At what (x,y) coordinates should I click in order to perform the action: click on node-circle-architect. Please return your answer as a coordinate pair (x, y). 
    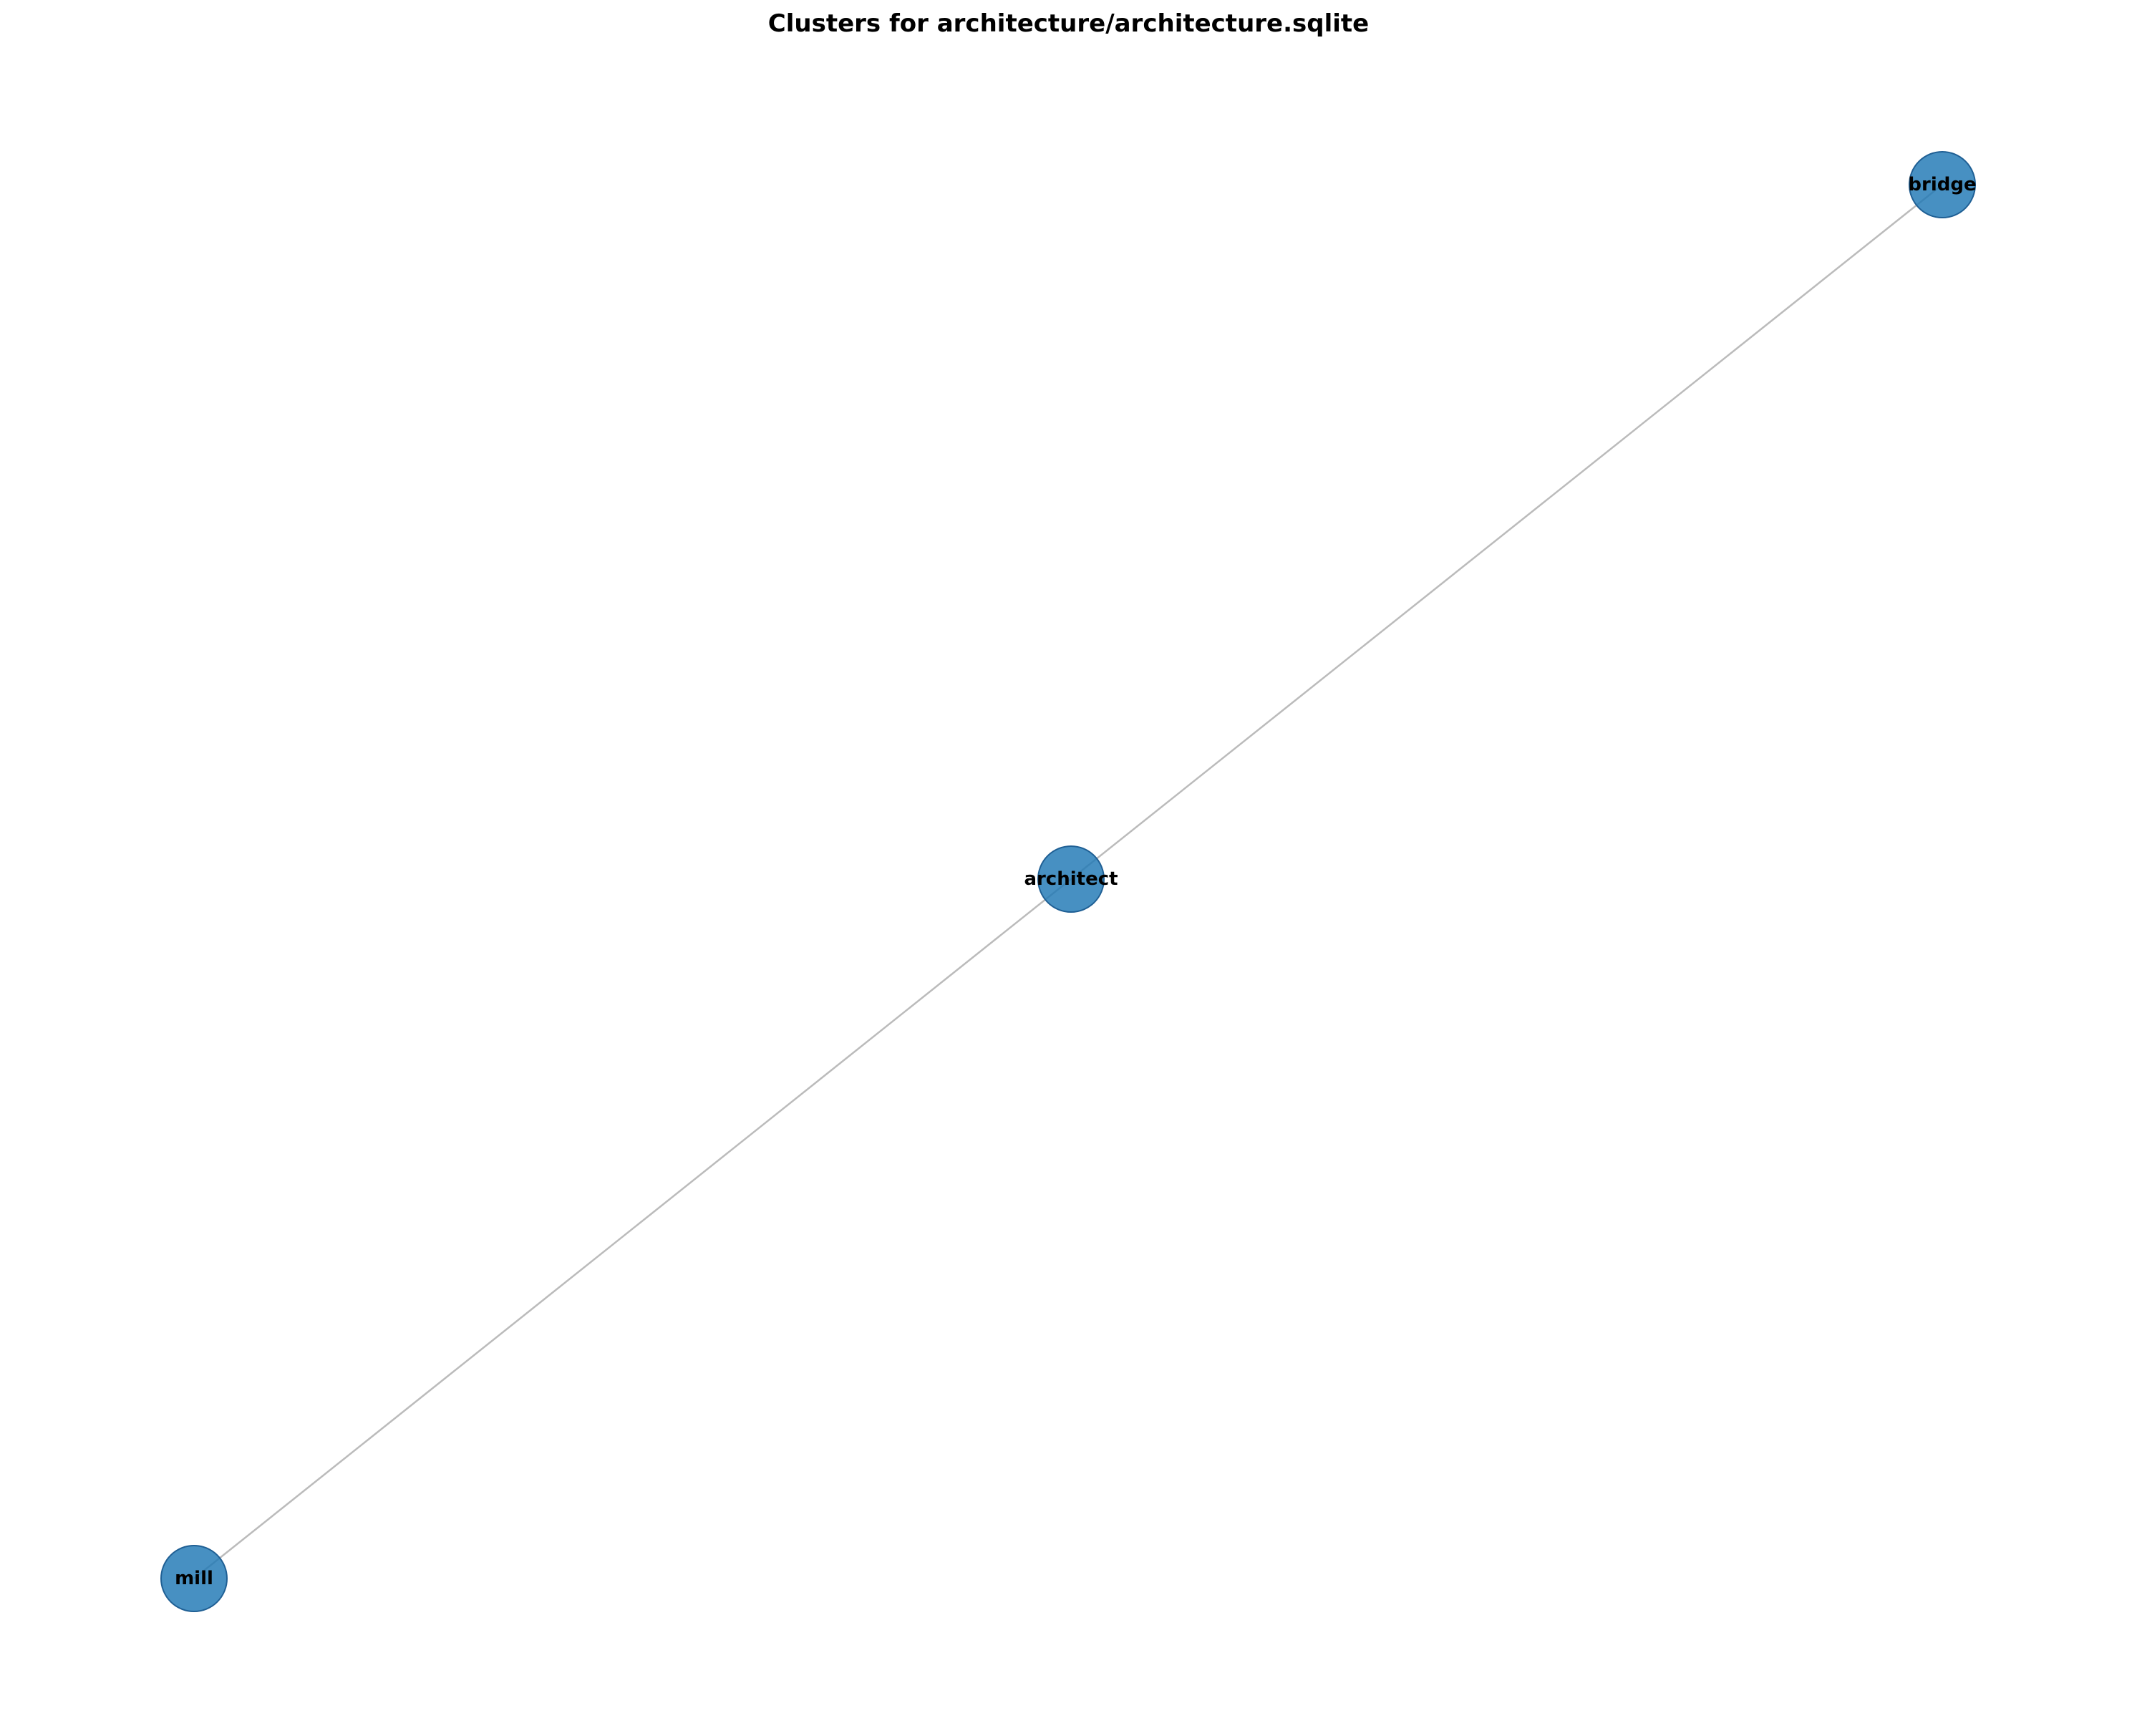
    Looking at the image, I should click on (1071, 879).